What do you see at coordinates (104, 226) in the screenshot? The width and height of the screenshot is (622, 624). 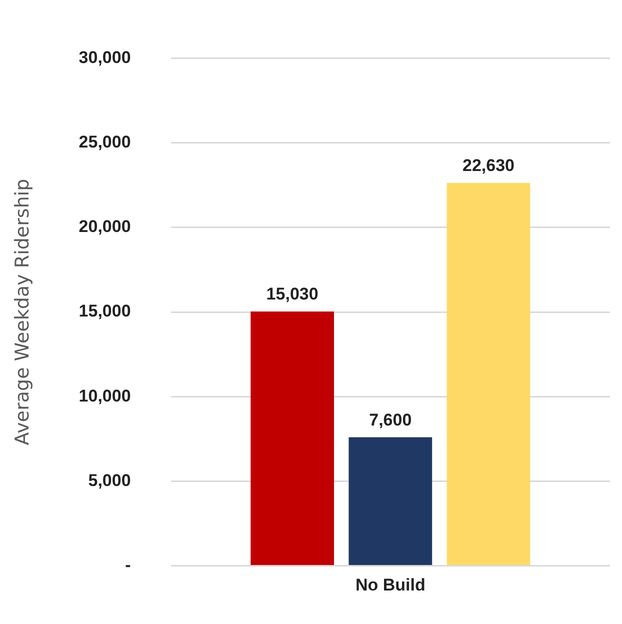 I see `y-tick-label: 20,000` at bounding box center [104, 226].